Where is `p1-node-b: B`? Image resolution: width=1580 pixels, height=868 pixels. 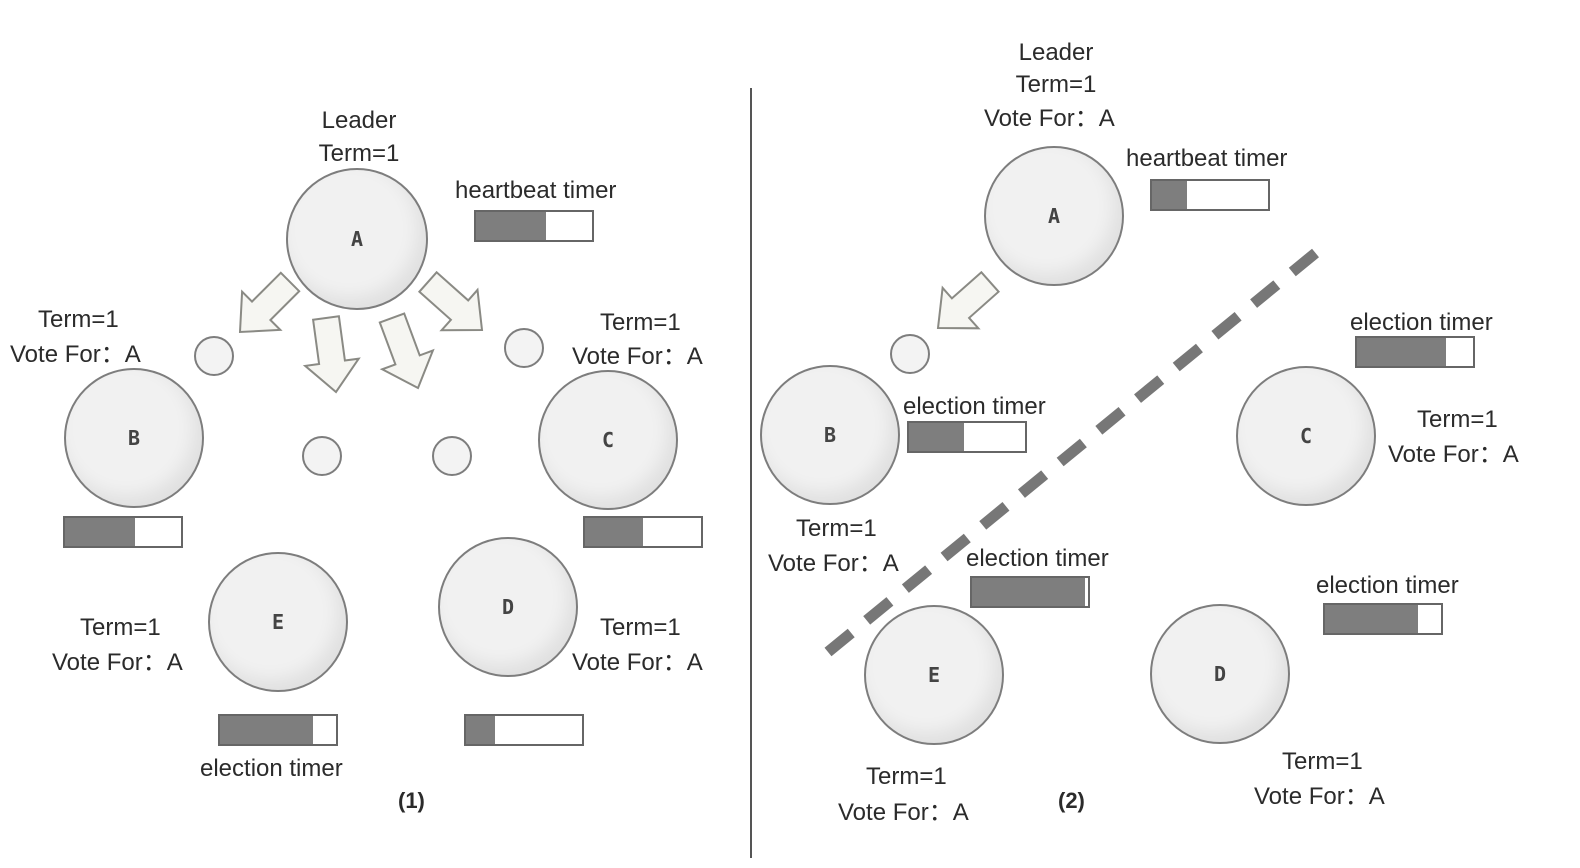 p1-node-b: B is located at coordinates (134, 438).